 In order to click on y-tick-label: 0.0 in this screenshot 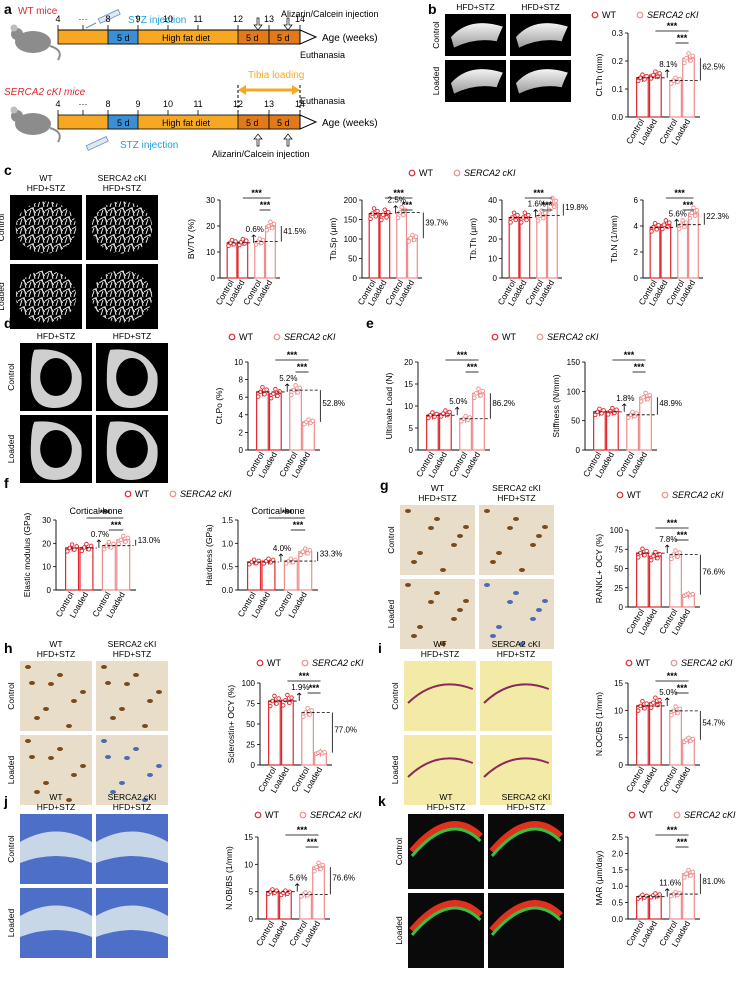, I will do `click(618, 919)`.